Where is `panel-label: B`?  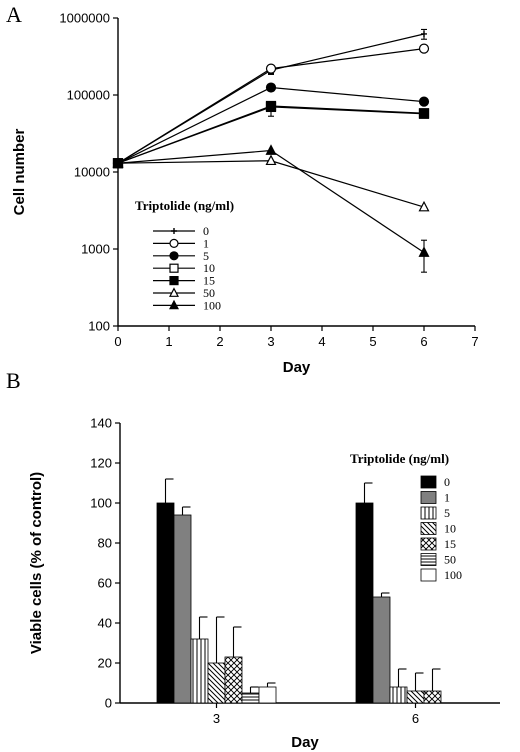
panel-label: B is located at coordinates (13, 380).